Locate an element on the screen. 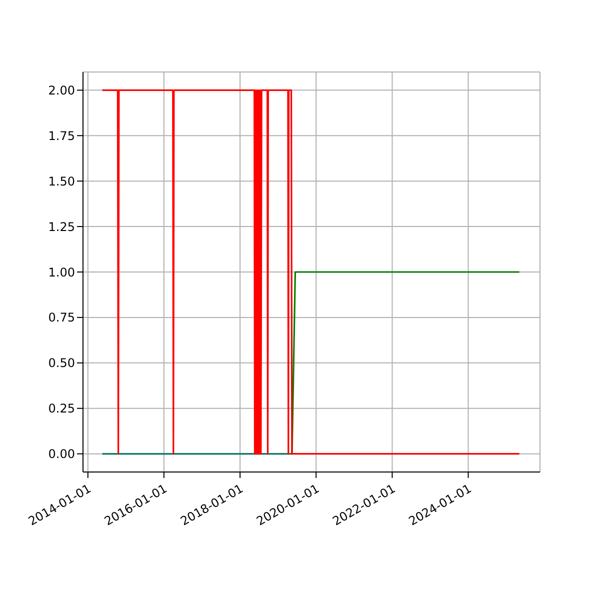 The width and height of the screenshot is (600, 600). y-tick-label: 0.25 is located at coordinates (61, 409).